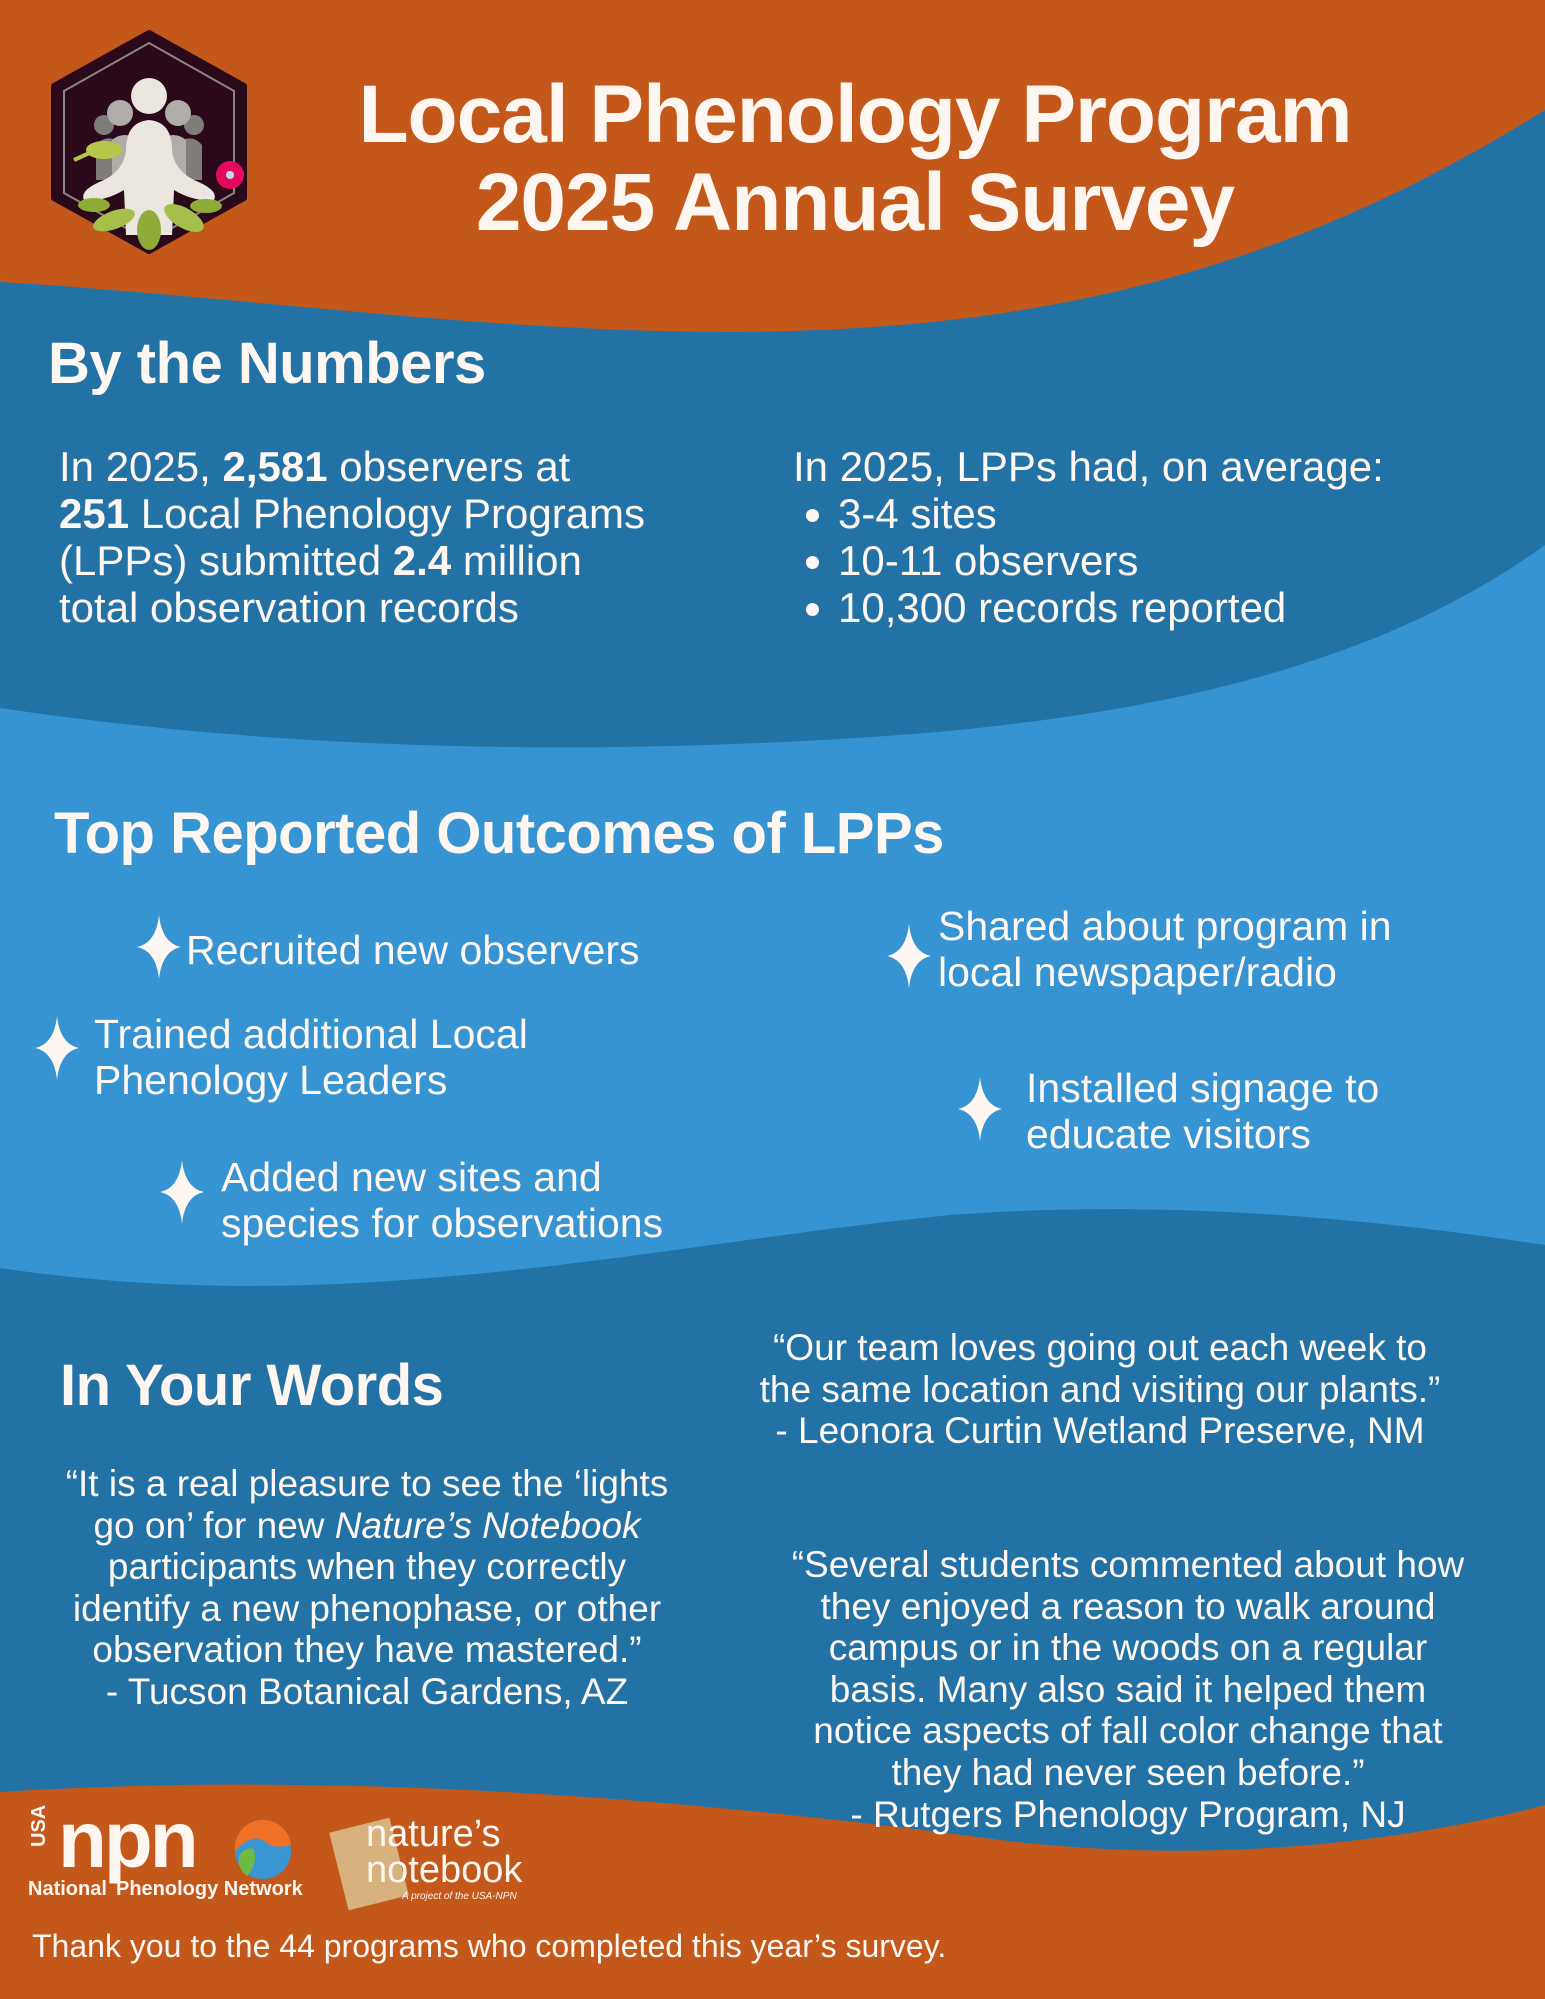  I want to click on outcome-text: Recruited new observers, so click(413, 950).